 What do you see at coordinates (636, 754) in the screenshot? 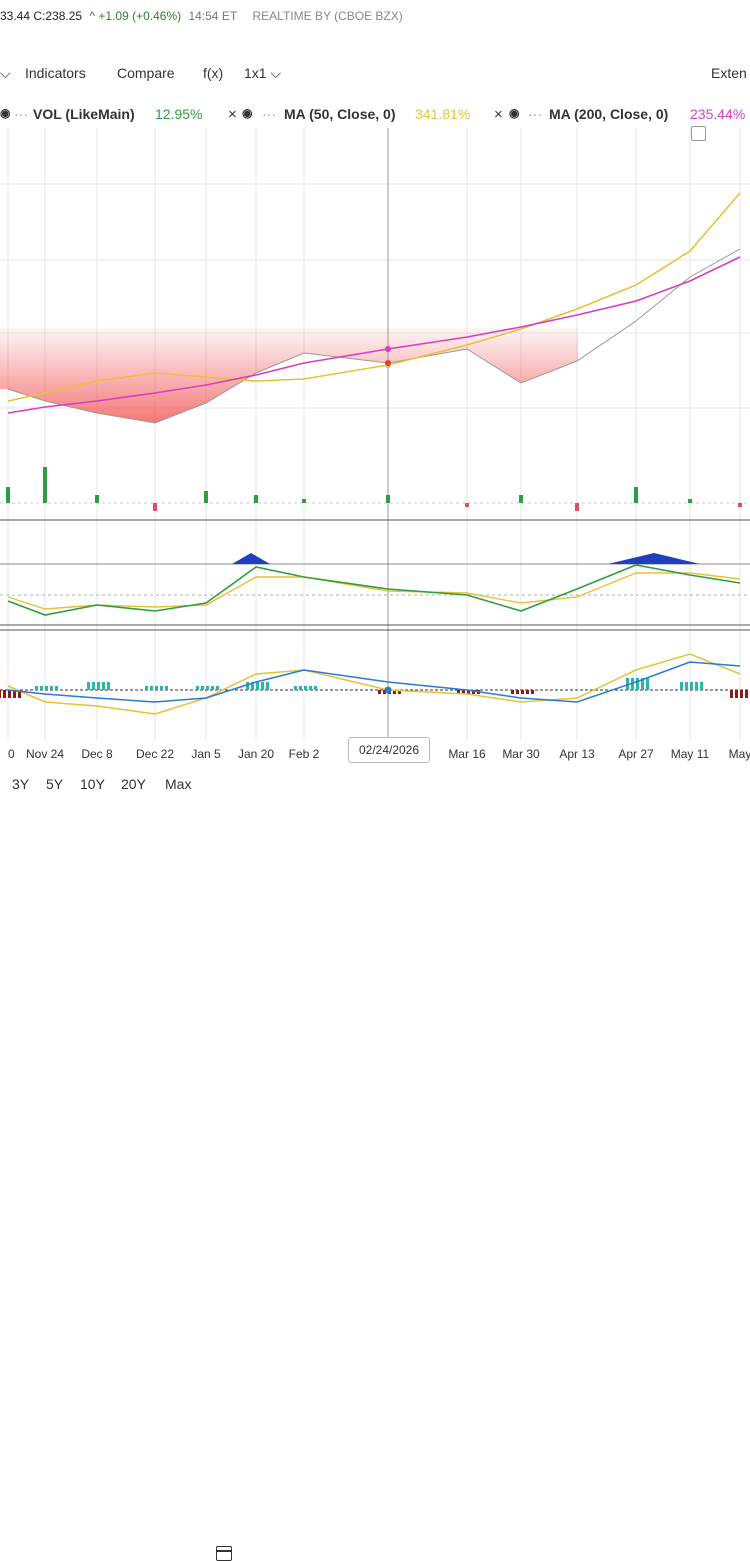
I see `x-axis-tick-label: Apr 27` at bounding box center [636, 754].